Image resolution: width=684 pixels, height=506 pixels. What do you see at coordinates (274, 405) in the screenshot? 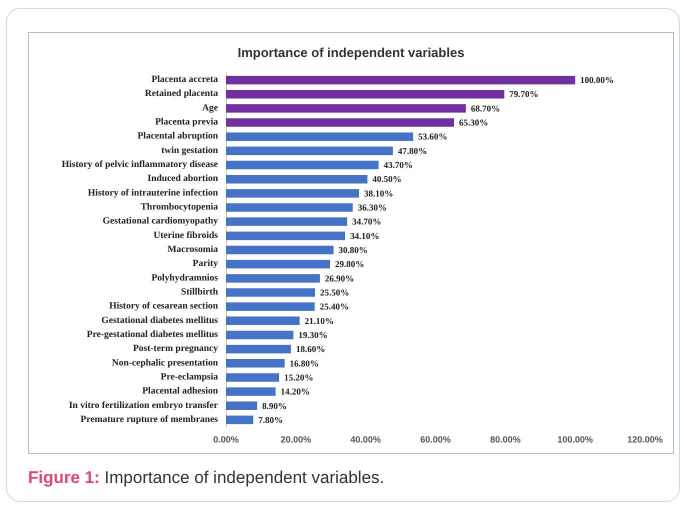
I see `data-label: 8.90%` at bounding box center [274, 405].